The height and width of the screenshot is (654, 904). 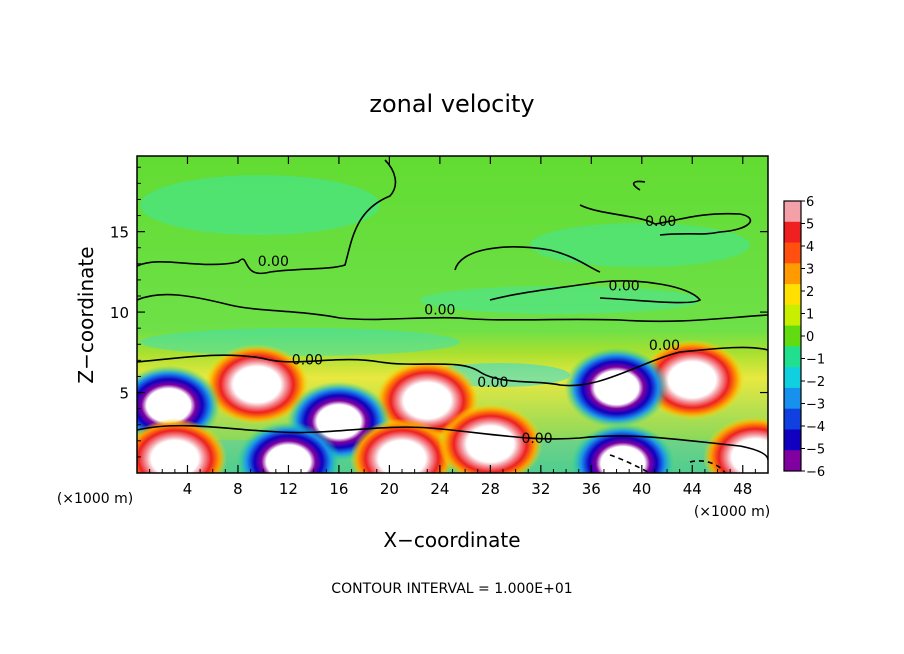 What do you see at coordinates (815, 405) in the screenshot?
I see `colorbar-tick-label: −3` at bounding box center [815, 405].